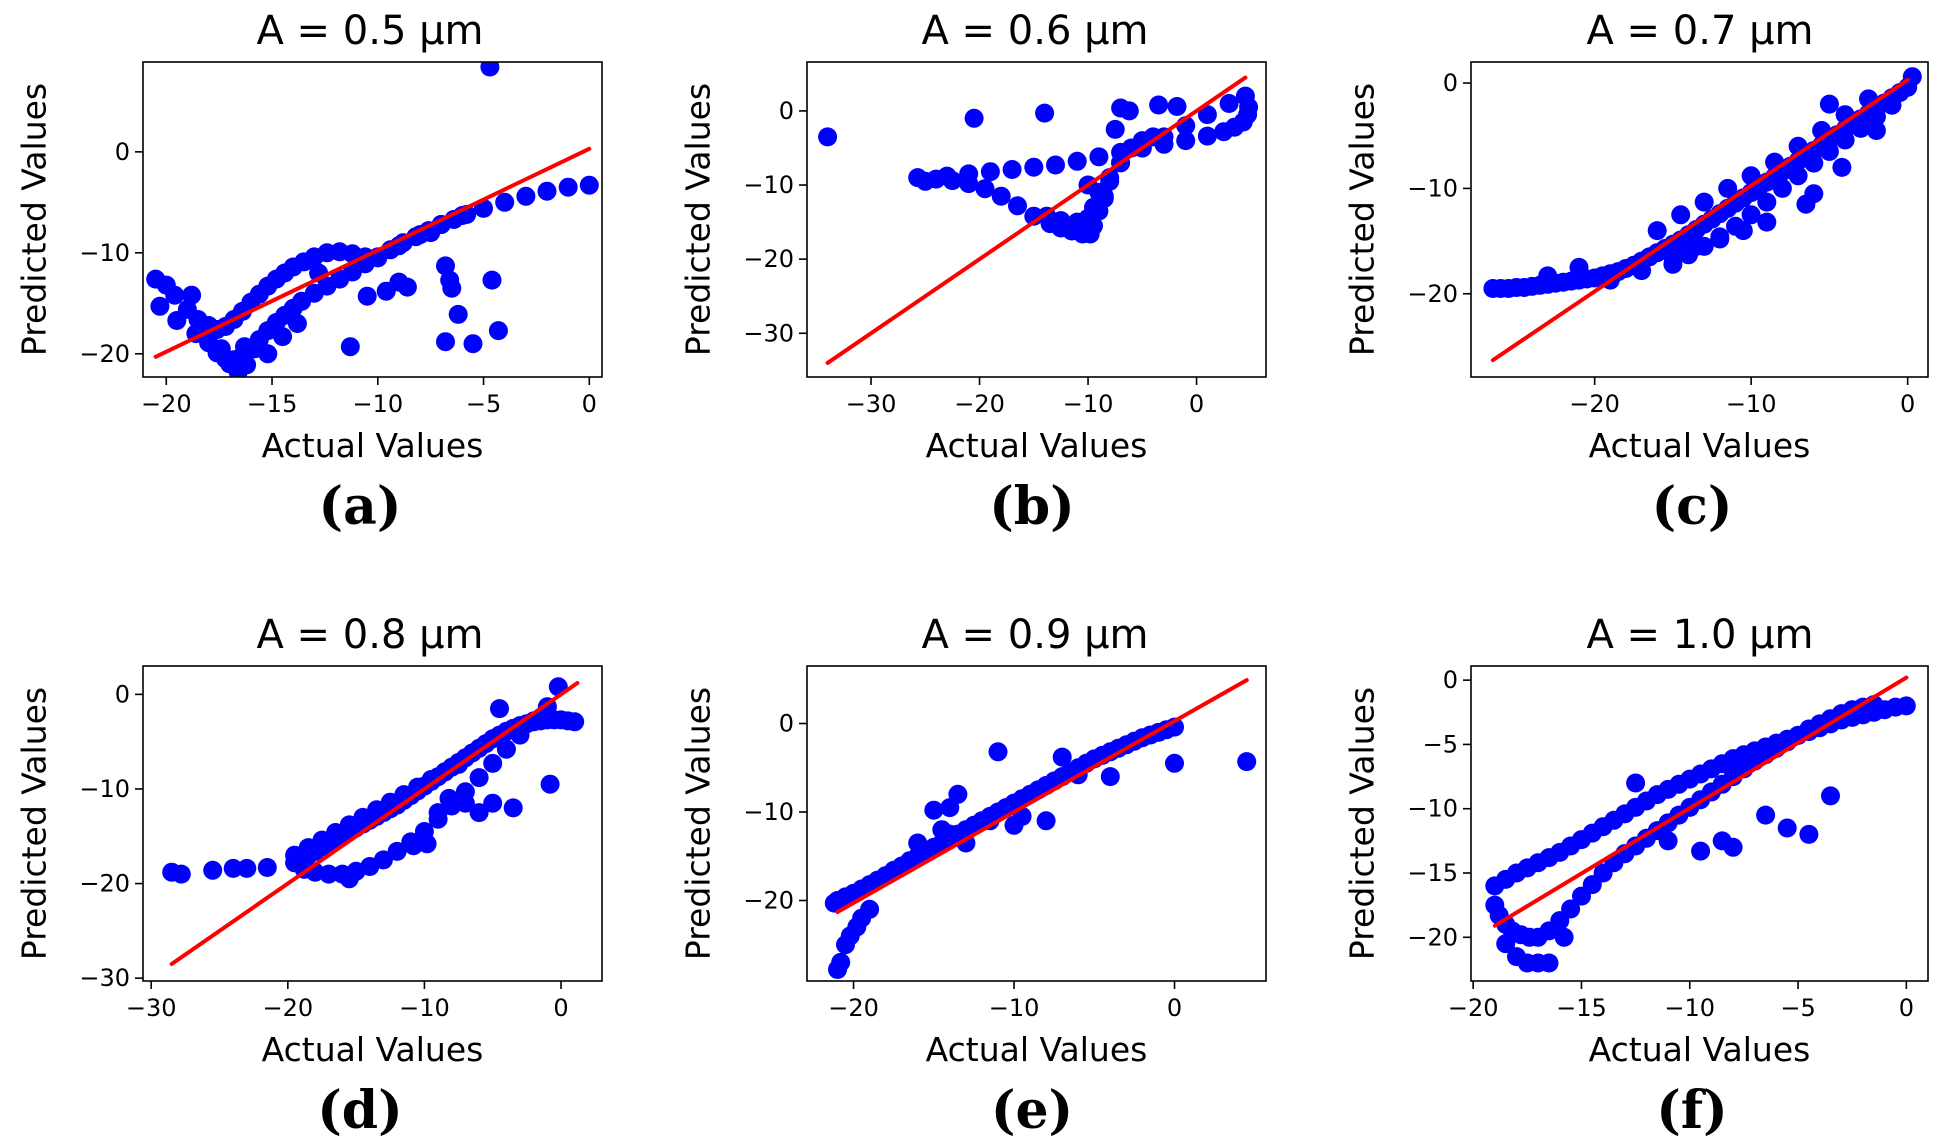  Describe the element at coordinates (1692, 506) in the screenshot. I see `subplot-caption: (c)` at that location.